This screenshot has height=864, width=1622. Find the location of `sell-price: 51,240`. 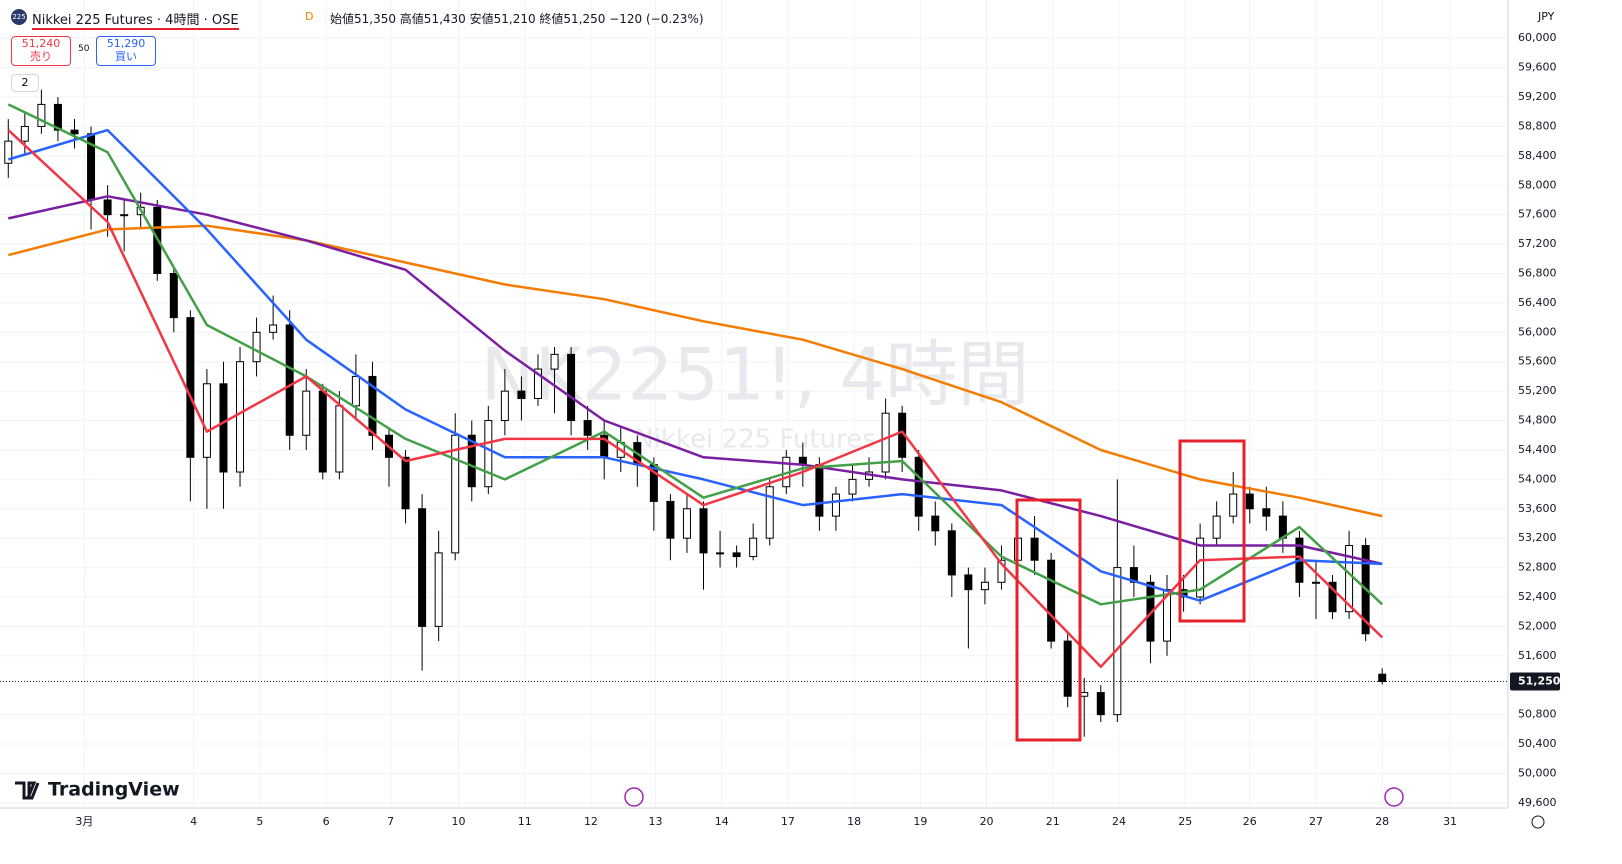

sell-price: 51,240 is located at coordinates (41, 43).